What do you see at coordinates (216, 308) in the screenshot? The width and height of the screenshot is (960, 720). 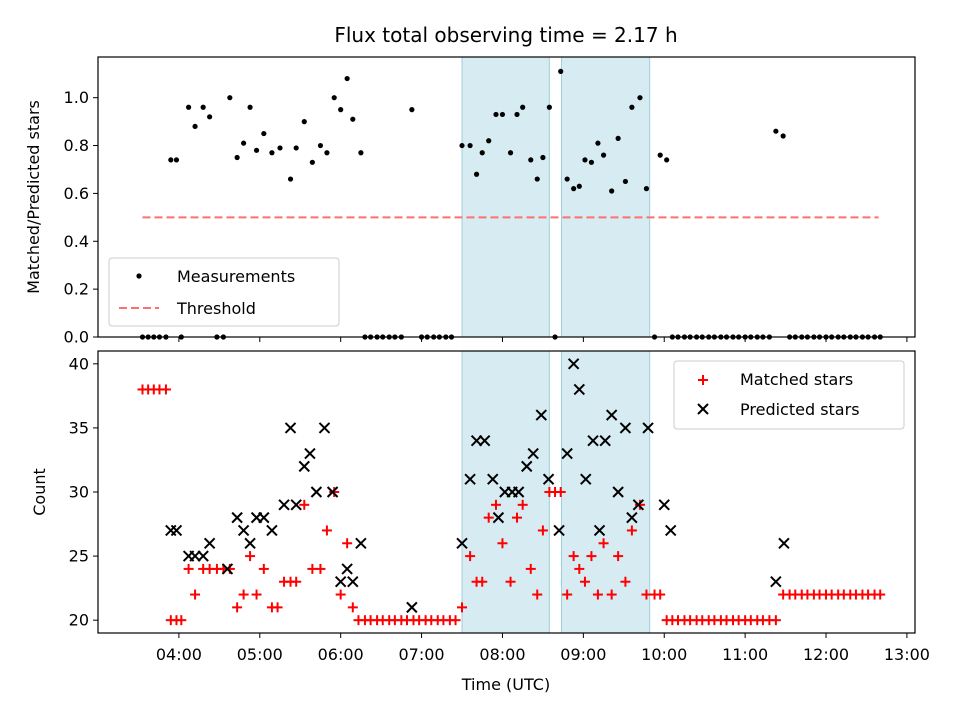 I see `legend-threshold-label: Threshold` at bounding box center [216, 308].